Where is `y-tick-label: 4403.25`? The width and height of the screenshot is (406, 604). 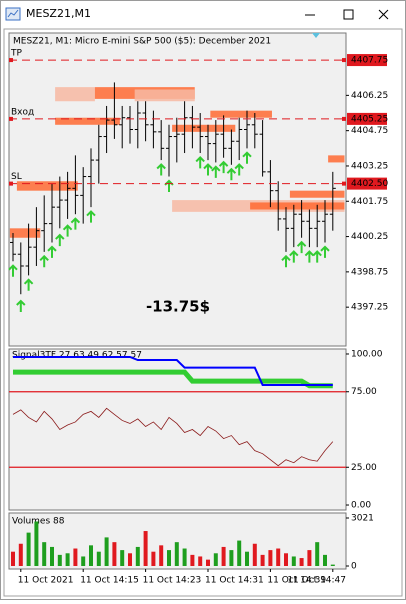 y-tick-label: 4403.25 is located at coordinates (369, 166).